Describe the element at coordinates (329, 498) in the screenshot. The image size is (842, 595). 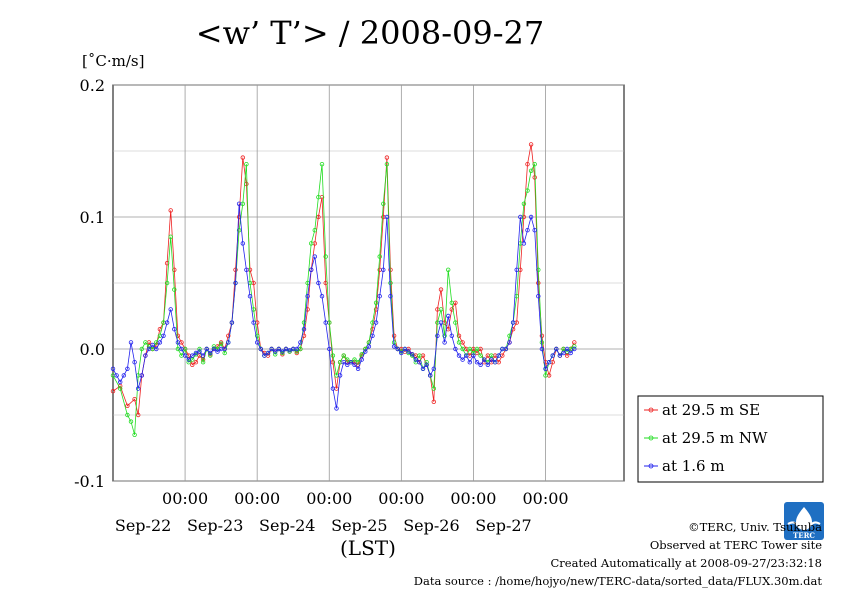
I see `x-tick-time: 00:00` at that location.